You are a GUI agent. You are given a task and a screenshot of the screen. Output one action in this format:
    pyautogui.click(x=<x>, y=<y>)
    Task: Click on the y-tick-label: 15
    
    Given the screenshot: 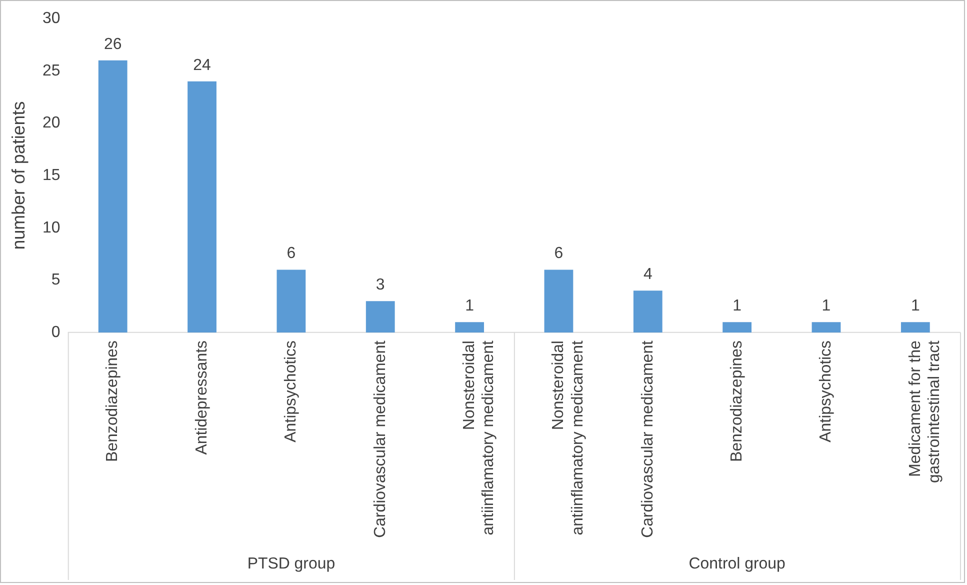 What is the action you would take?
    pyautogui.click(x=51, y=175)
    